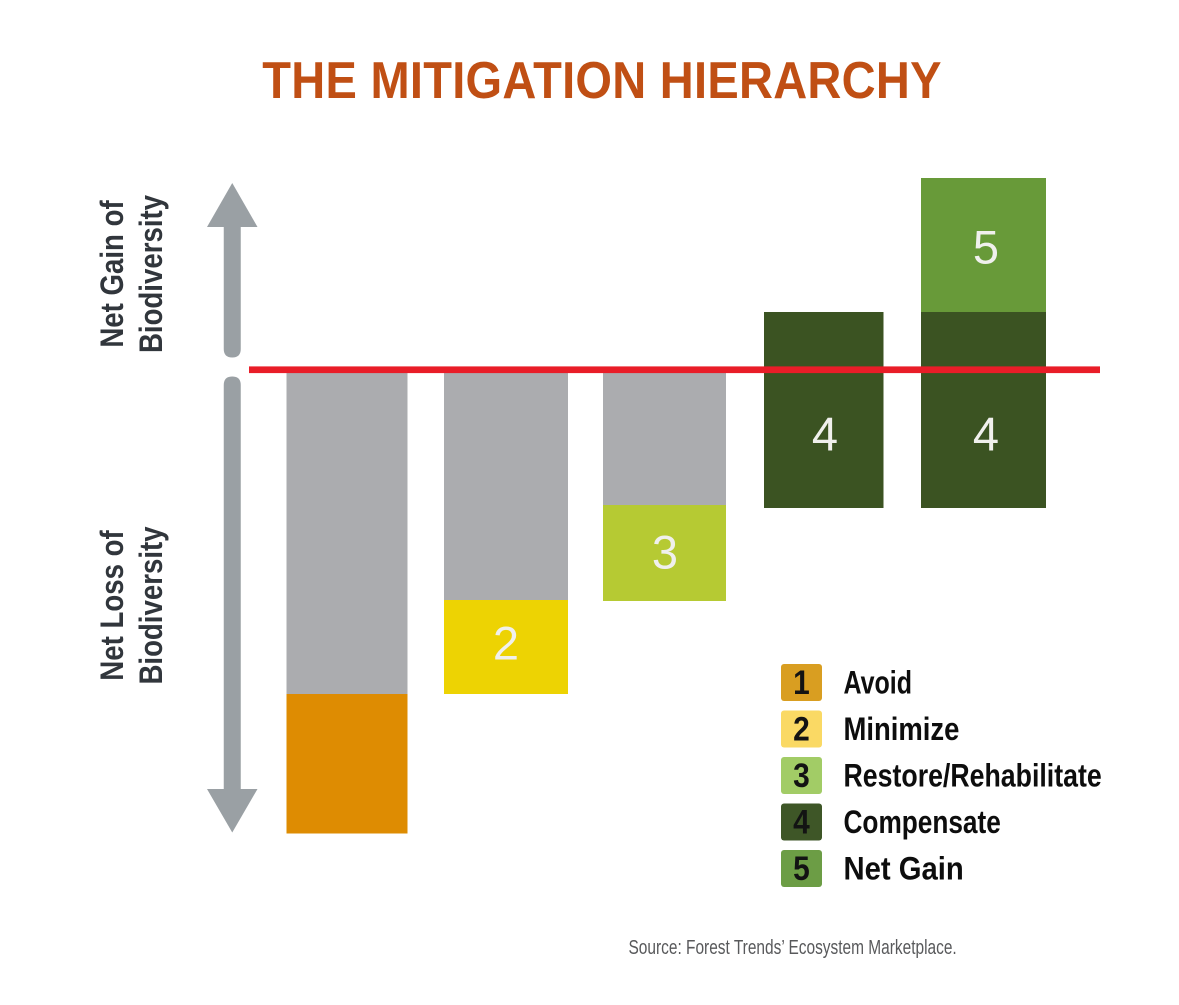  What do you see at coordinates (902, 730) in the screenshot?
I see `svg-text: Minimize` at bounding box center [902, 730].